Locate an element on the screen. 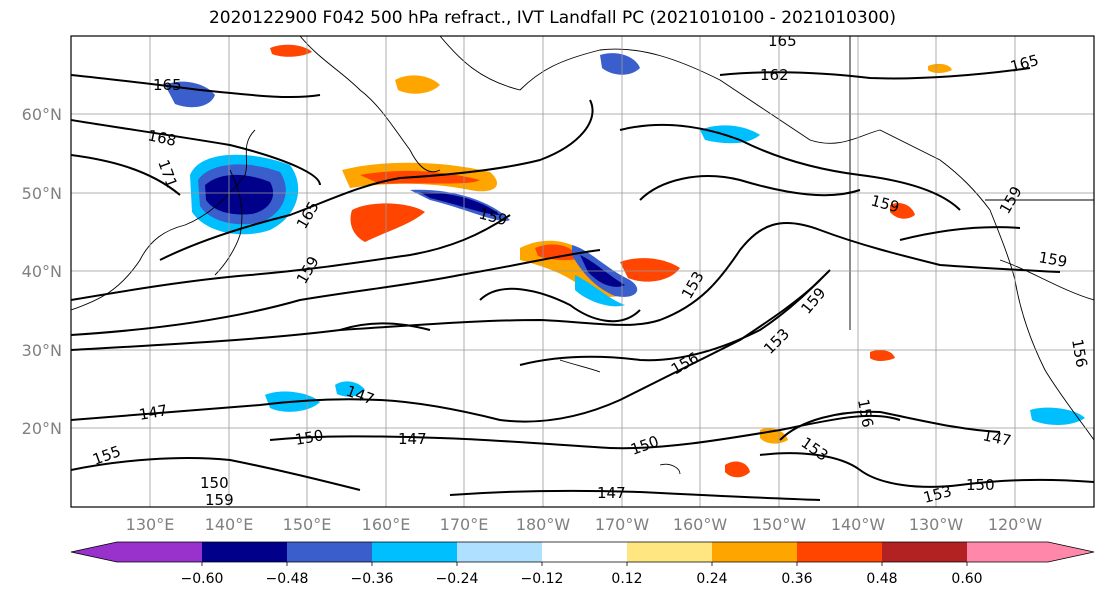 The height and width of the screenshot is (601, 1105). lon-label: 130°E is located at coordinates (150, 524).